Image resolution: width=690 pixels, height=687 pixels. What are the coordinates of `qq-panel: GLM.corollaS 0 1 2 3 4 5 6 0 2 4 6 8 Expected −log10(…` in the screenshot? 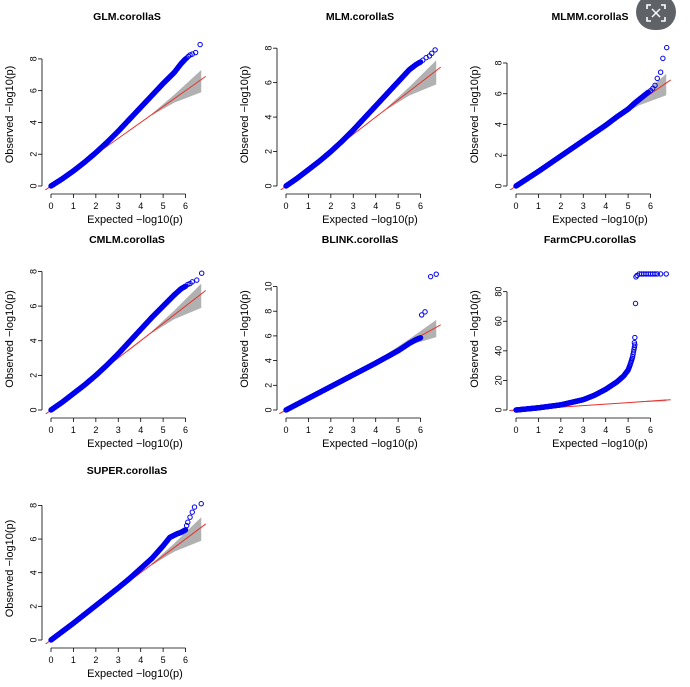 It's located at (105, 118).